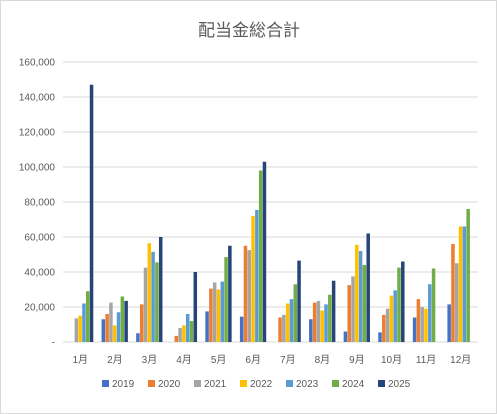 The image size is (497, 414). What do you see at coordinates (399, 384) in the screenshot?
I see `legend-label-2025: 2025` at bounding box center [399, 384].